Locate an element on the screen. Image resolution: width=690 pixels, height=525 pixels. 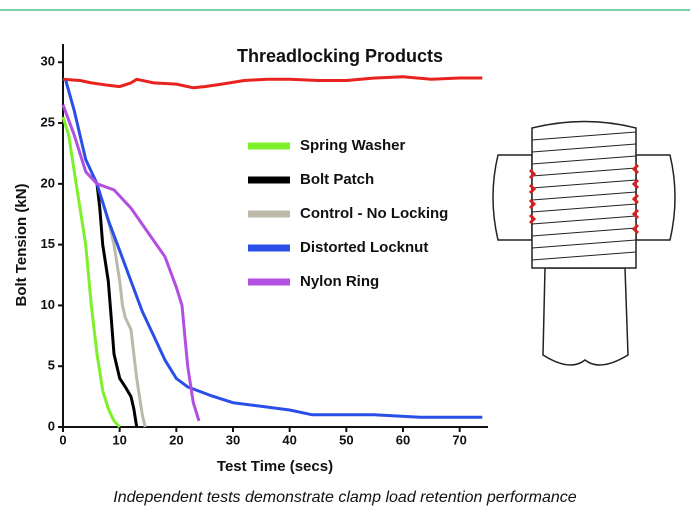
y-tick-label: 5 is located at coordinates (51, 365).